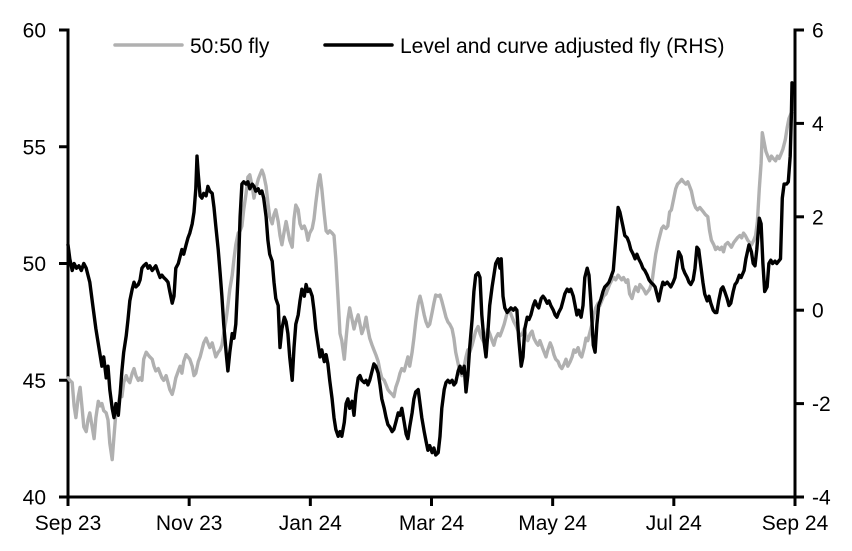 The image size is (852, 551). I want to click on right-tick-label: -2, so click(821, 404).